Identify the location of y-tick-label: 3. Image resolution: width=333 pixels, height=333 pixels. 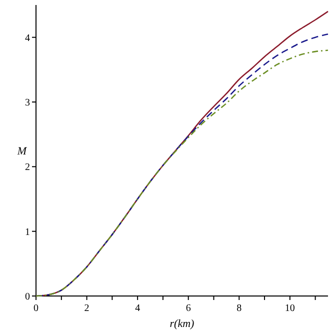
(27, 103).